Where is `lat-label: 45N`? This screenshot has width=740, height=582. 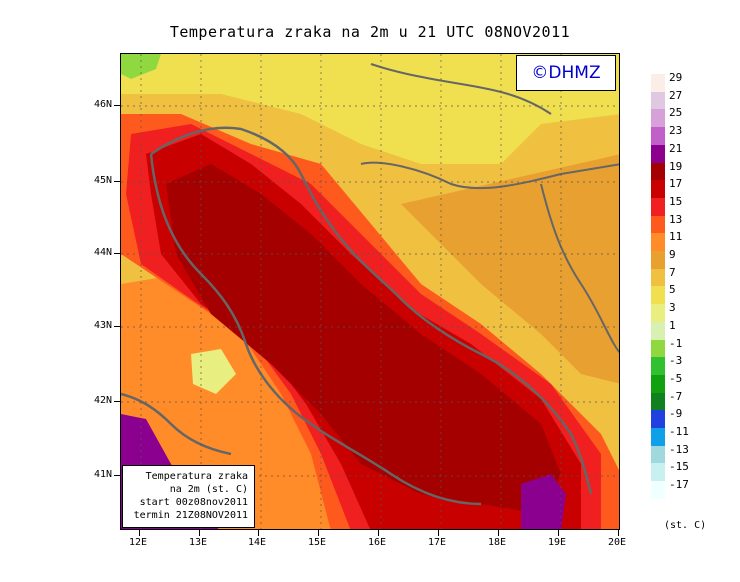 lat-label: 45N is located at coordinates (103, 180).